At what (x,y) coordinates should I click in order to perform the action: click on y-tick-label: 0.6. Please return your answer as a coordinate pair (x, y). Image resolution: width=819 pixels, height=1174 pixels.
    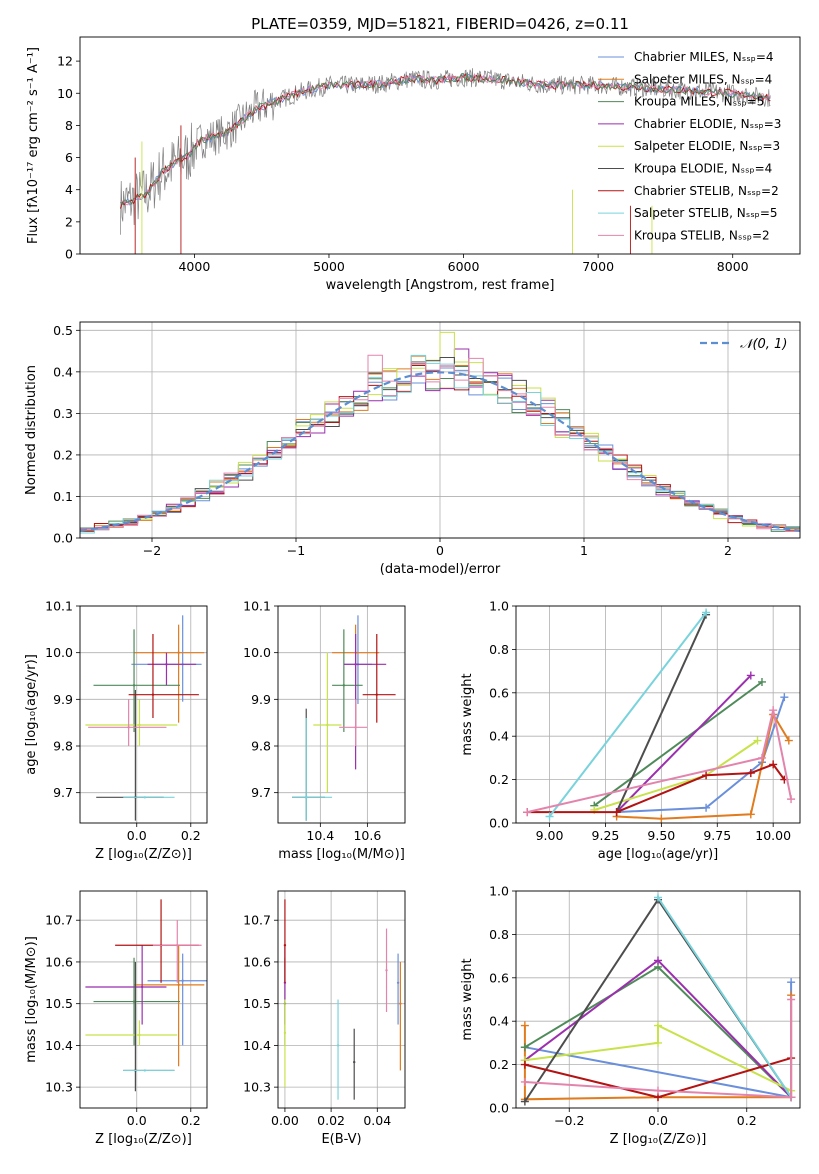
    Looking at the image, I should click on (499, 692).